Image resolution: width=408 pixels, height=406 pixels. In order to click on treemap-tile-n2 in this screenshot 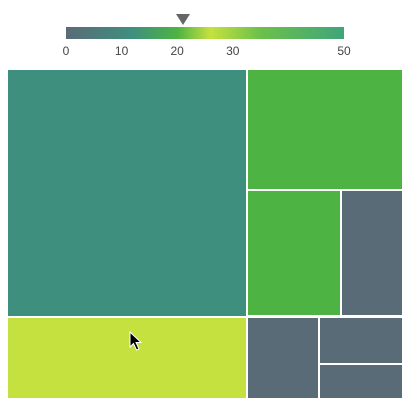, I will do `click(127, 357)`.